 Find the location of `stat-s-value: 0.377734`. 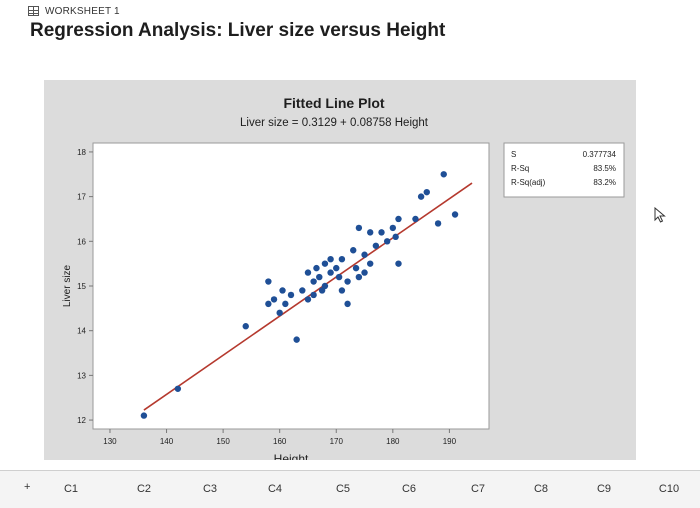

stat-s-value: 0.377734 is located at coordinates (600, 154).